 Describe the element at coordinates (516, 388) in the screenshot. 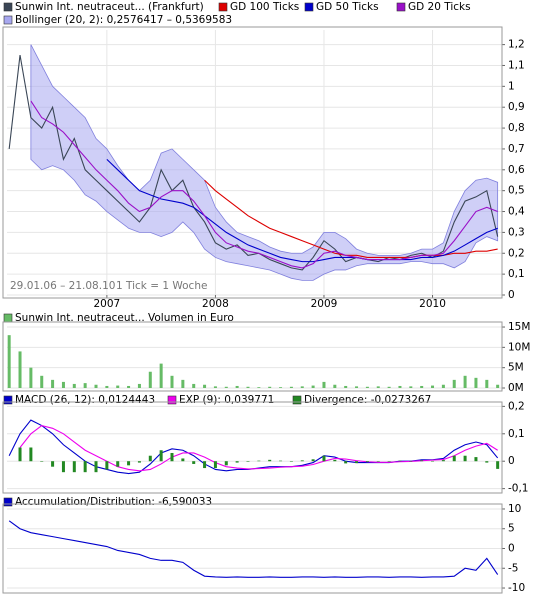

I see `y-tick-label: 0M` at that location.